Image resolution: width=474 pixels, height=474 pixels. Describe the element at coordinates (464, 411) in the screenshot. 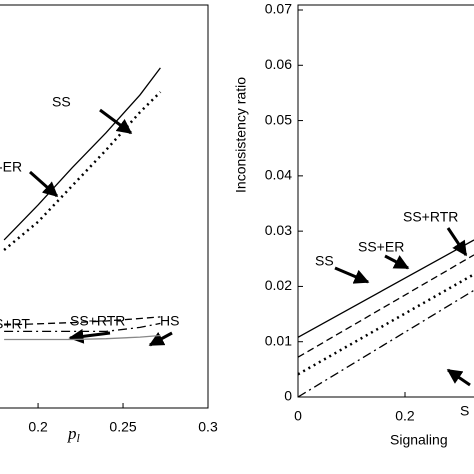

I see `annotation: S` at that location.